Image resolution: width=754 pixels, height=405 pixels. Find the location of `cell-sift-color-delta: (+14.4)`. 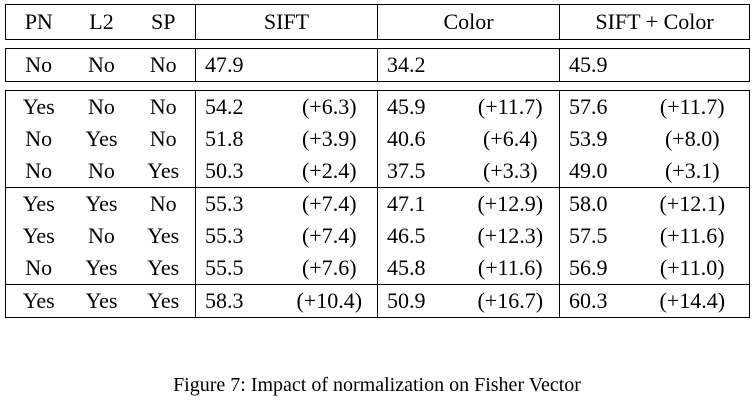

cell-sift-color-delta: (+14.4) is located at coordinates (693, 301).